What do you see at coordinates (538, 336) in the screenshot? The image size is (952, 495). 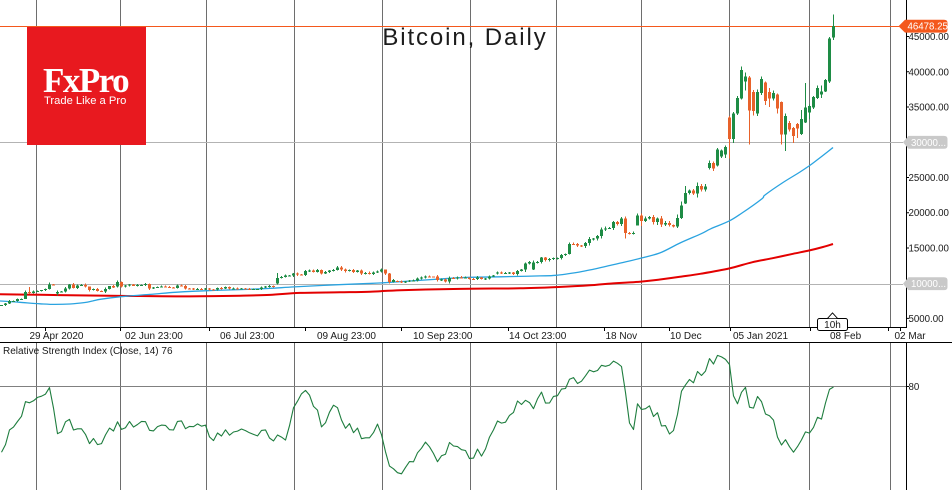 I see `svg-text: 14 Oct 23:00` at bounding box center [538, 336].